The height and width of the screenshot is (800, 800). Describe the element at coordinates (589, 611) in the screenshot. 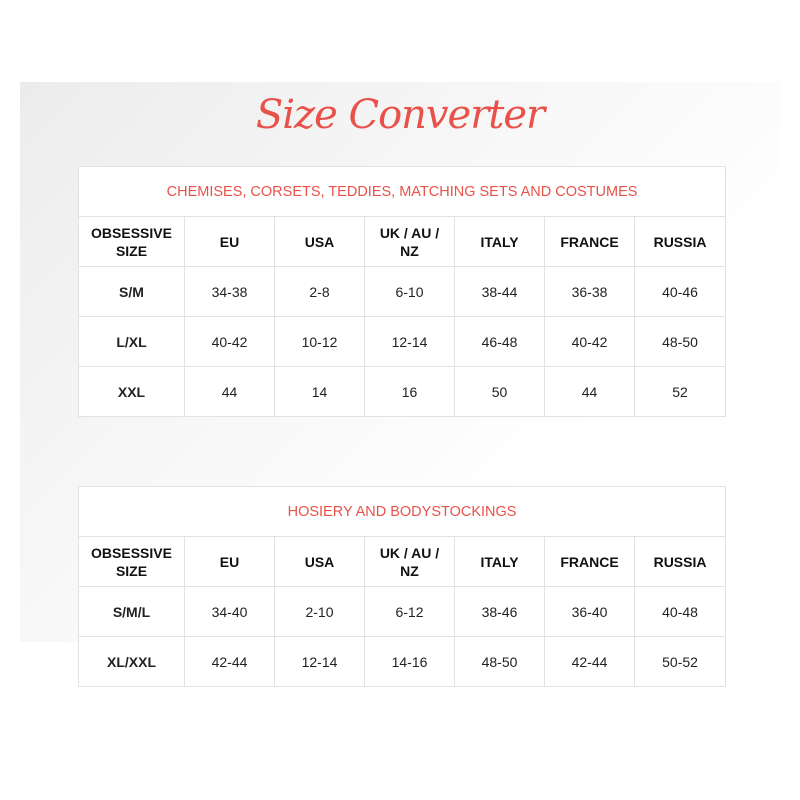

I see `size-value-cell: 36-40` at that location.